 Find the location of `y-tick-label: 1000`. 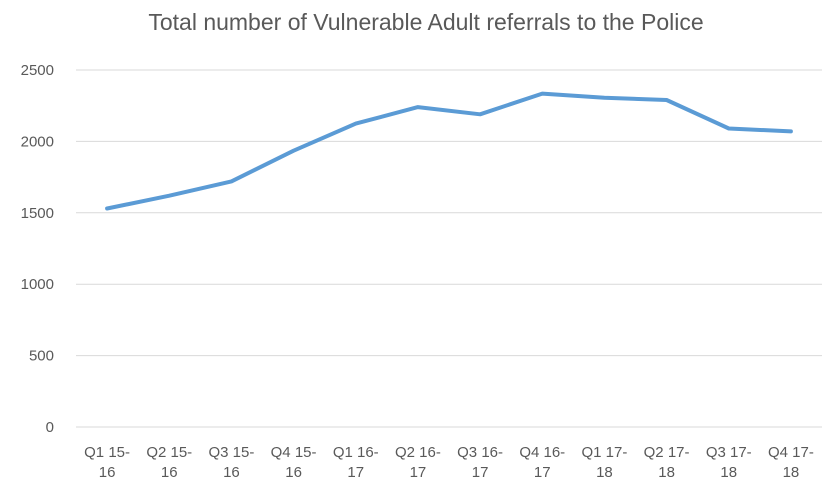

y-tick-label: 1000 is located at coordinates (37, 284).